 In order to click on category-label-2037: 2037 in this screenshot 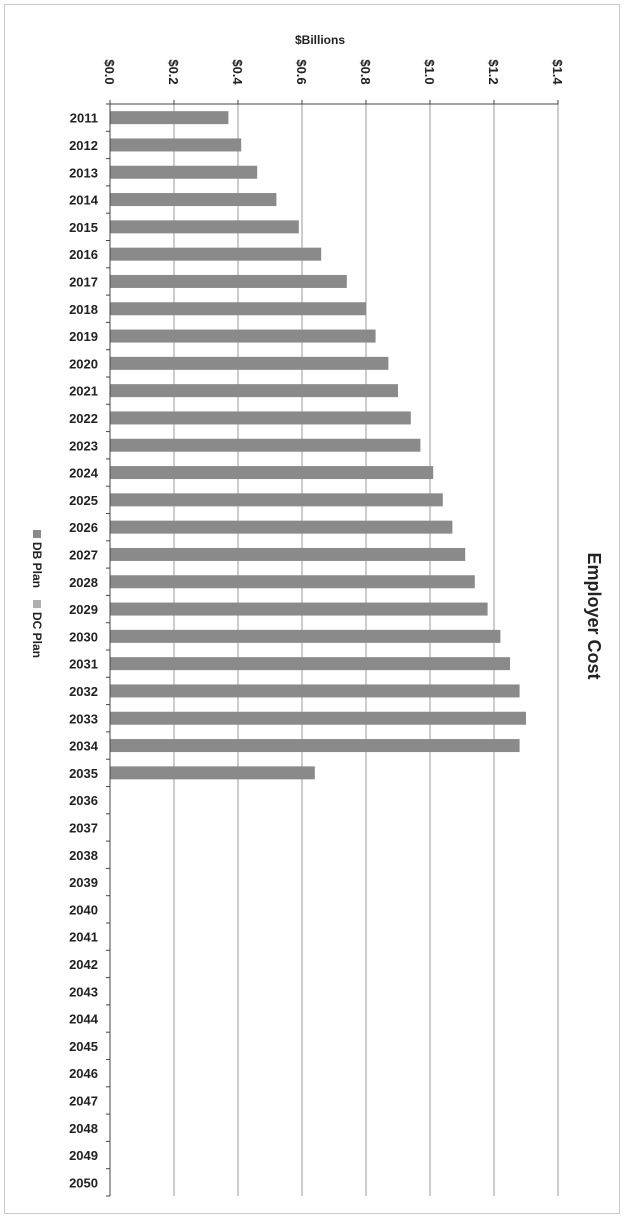, I will do `click(83, 827)`.